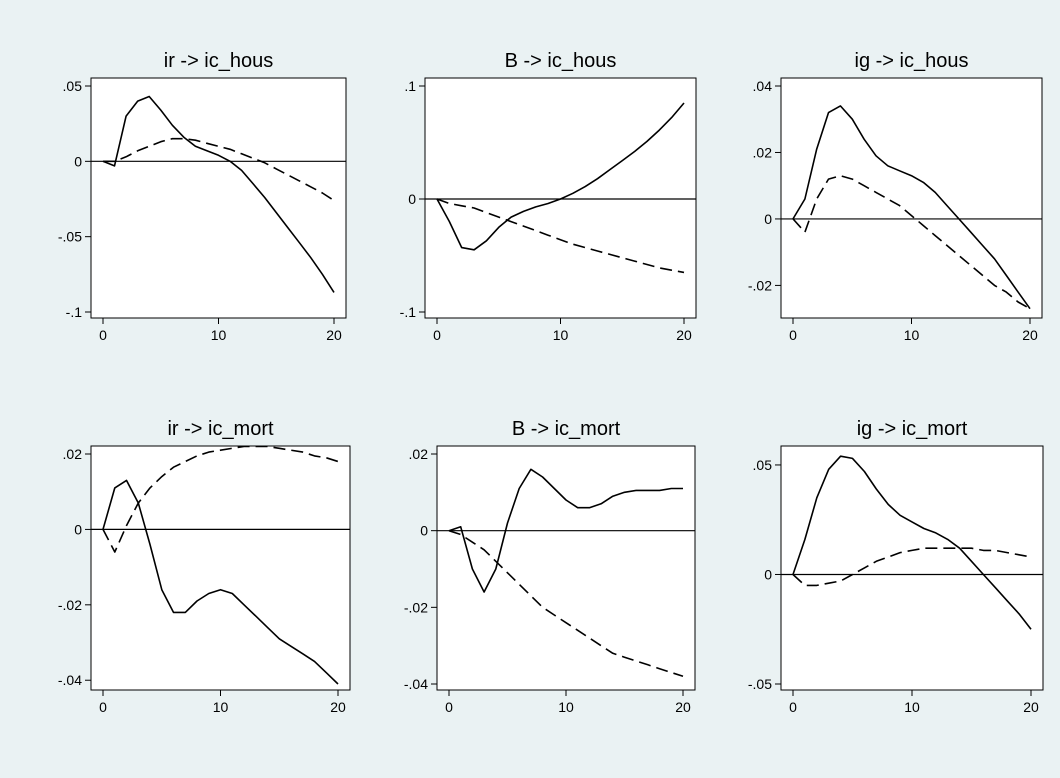  I want to click on panel-6: ig -> ic_mort .05 0 -.05 0 10 20, so click(896, 566).